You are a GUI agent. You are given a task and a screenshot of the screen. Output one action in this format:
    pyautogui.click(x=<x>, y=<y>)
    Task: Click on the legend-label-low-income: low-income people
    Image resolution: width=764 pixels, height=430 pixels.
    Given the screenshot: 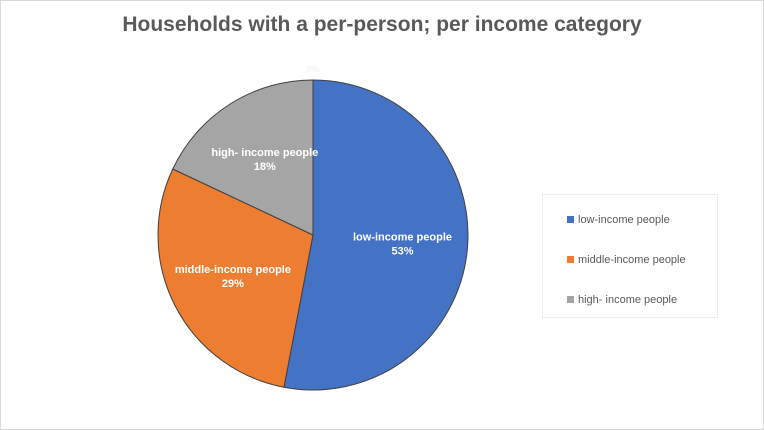 What is the action you would take?
    pyautogui.click(x=624, y=219)
    